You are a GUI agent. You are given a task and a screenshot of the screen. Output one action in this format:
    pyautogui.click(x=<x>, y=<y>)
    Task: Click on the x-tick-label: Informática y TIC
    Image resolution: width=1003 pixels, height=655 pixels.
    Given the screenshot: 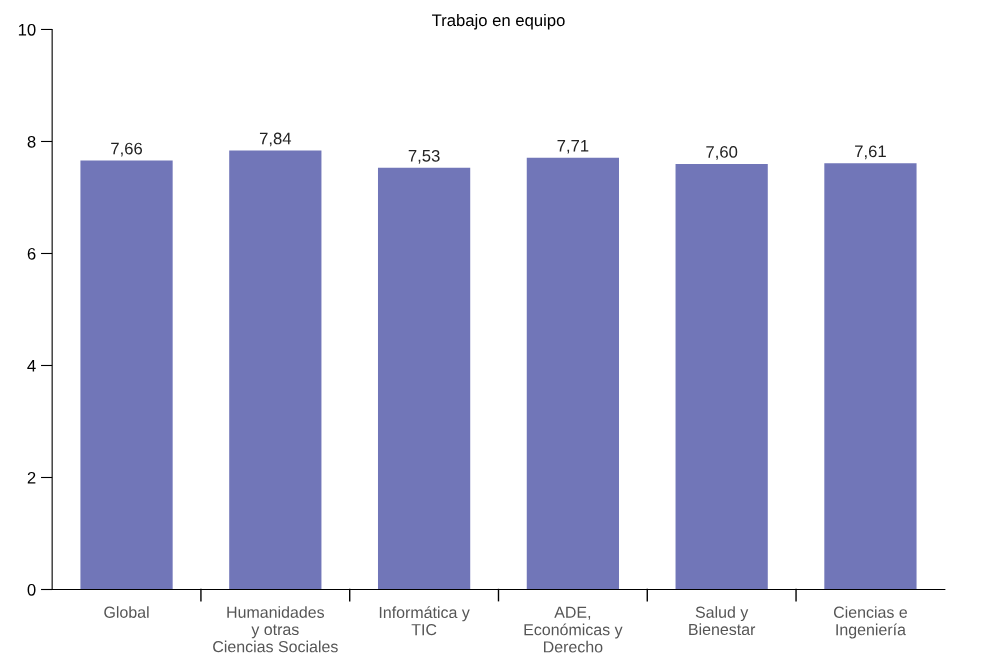 What is the action you would take?
    pyautogui.click(x=424, y=621)
    